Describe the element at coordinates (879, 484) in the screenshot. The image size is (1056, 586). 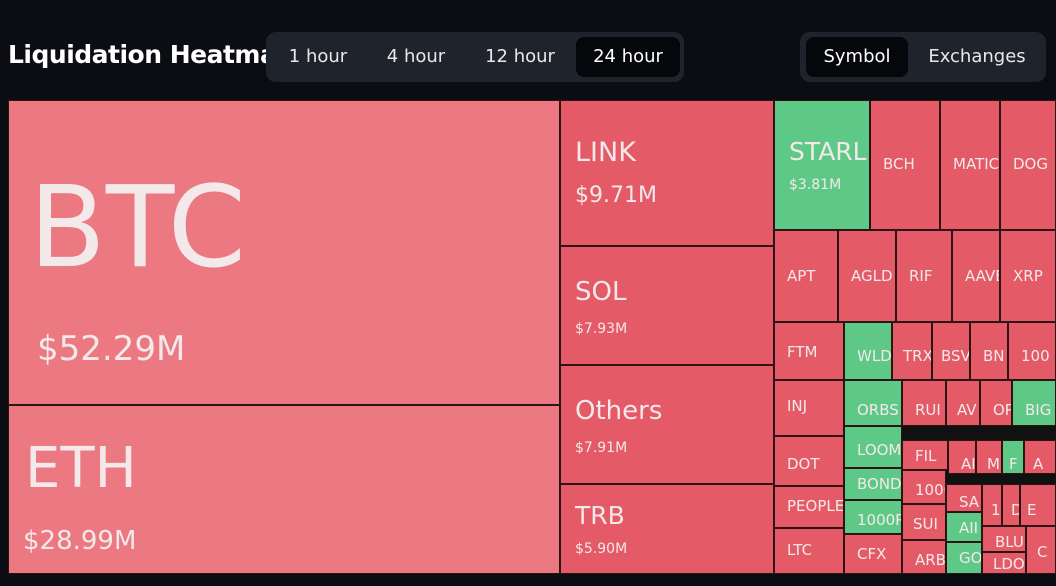
I see `tile-symbol: BOND` at that location.